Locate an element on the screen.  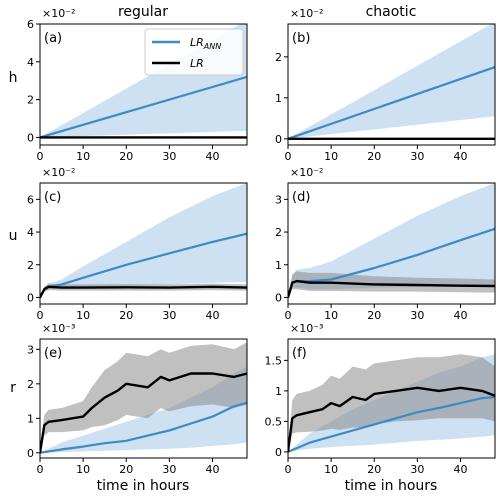
y-tick-label: 3 is located at coordinates (278, 199).